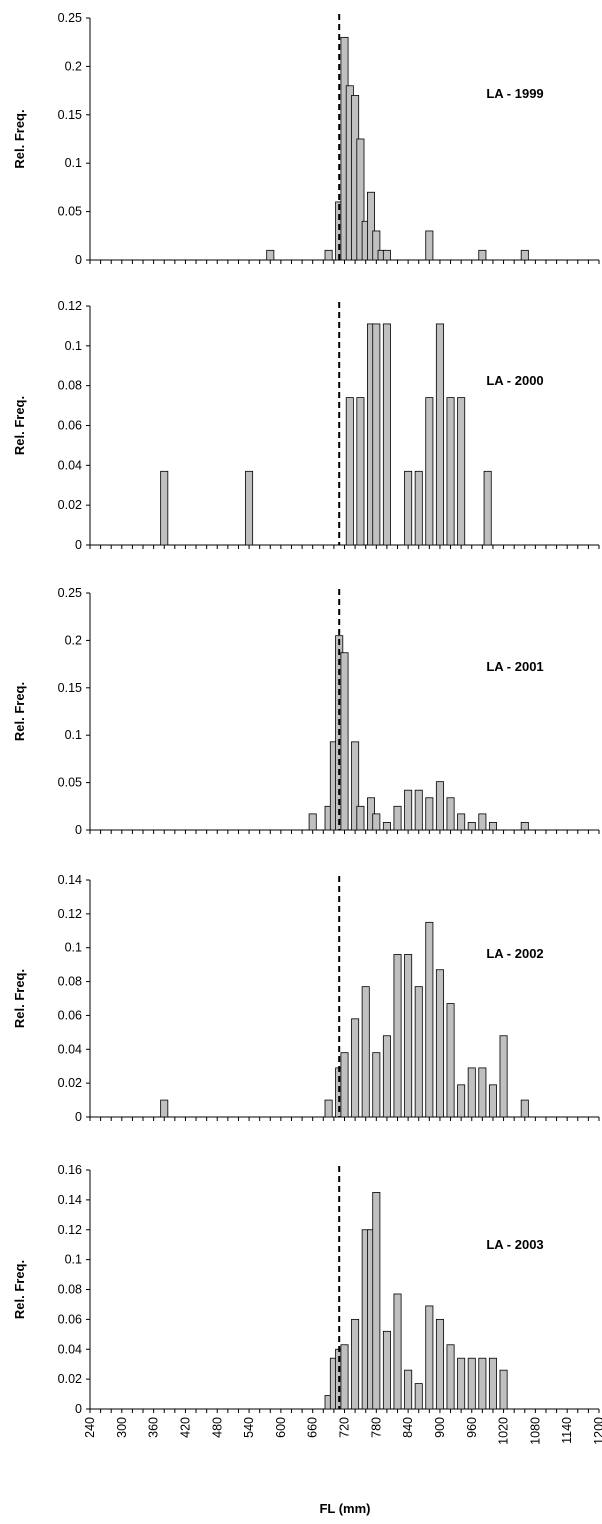 The width and height of the screenshot is (602, 1524). I want to click on x-tick-label: 1080, so click(535, 1431).